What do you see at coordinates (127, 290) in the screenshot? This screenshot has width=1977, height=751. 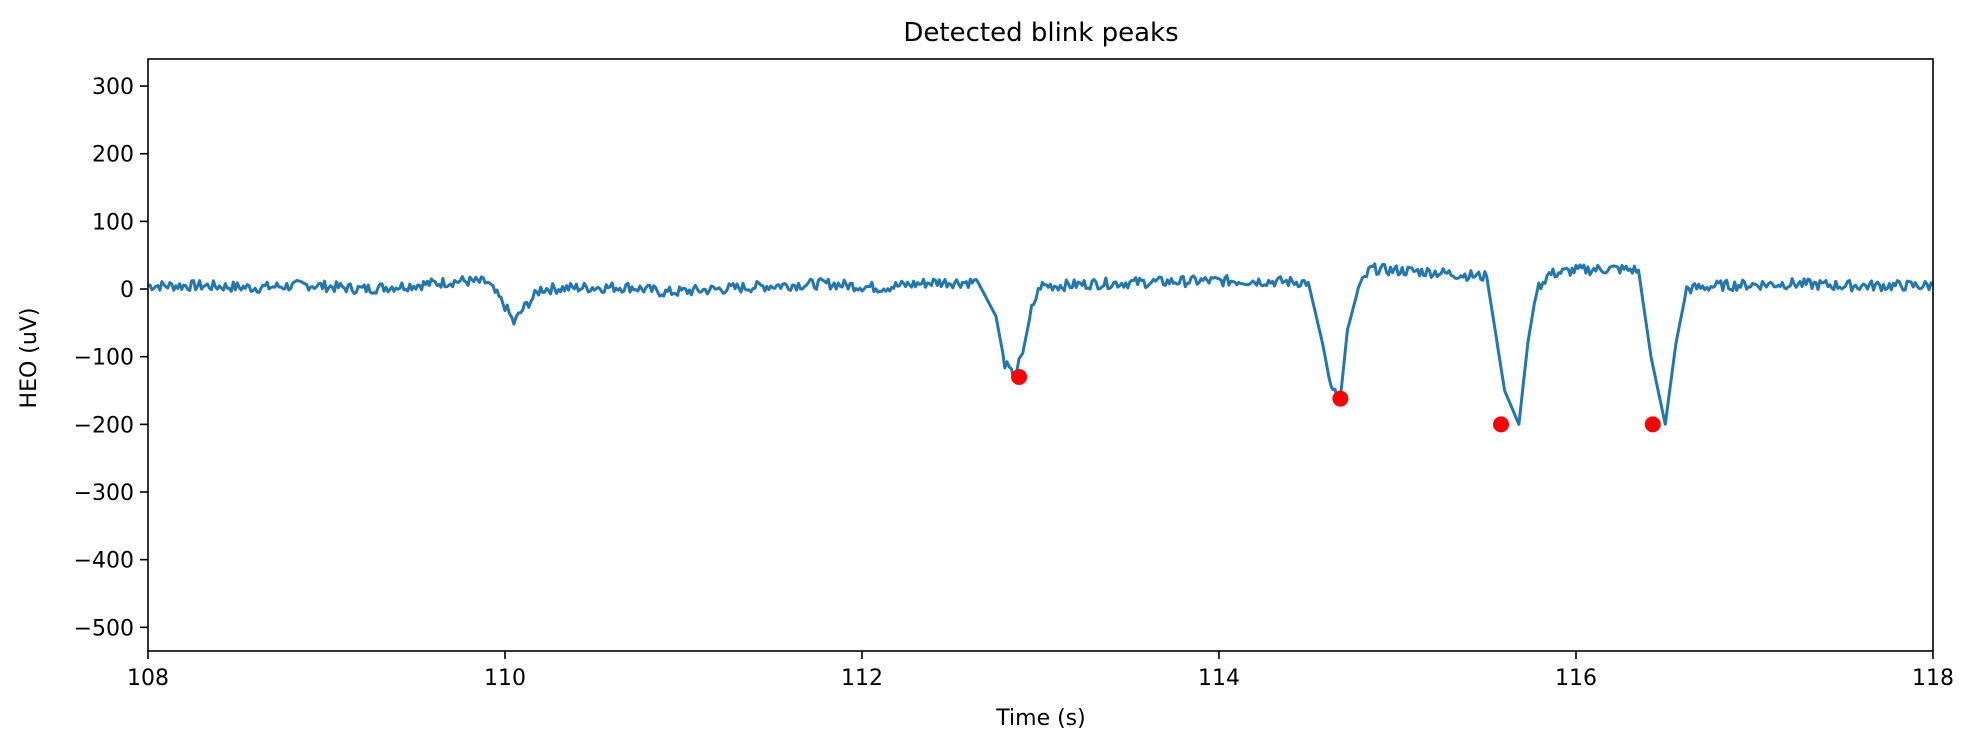 I see `y-tick-label: 0` at bounding box center [127, 290].